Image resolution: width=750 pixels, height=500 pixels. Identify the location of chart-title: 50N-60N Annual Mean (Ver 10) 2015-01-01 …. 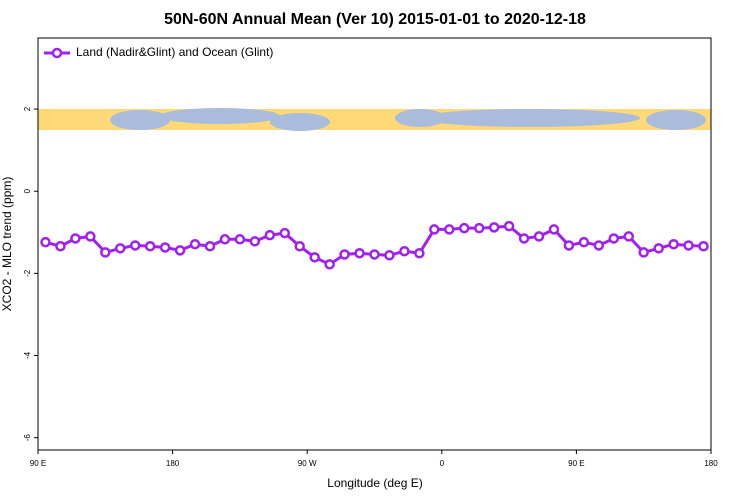
(375, 19).